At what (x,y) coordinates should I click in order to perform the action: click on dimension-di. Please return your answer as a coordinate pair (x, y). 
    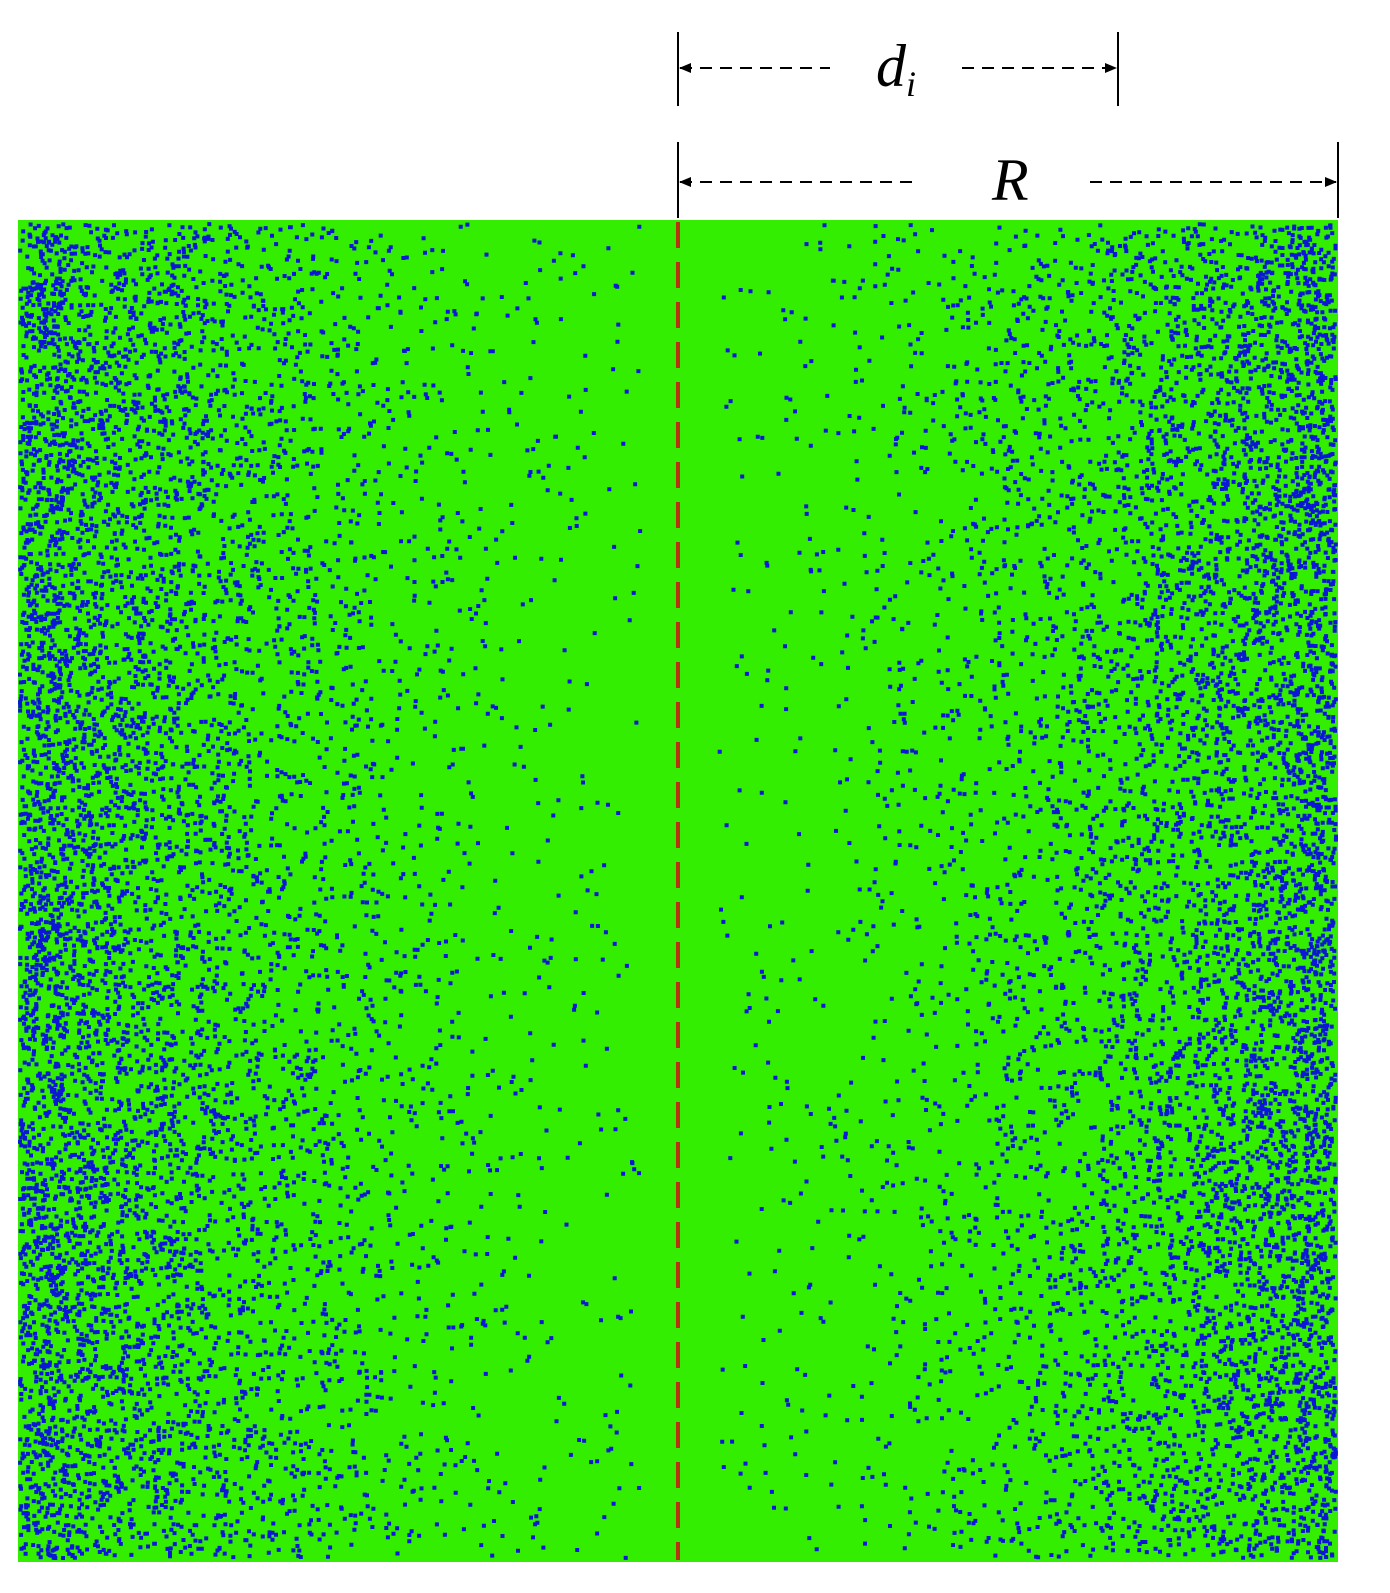
    Looking at the image, I should click on (898, 69).